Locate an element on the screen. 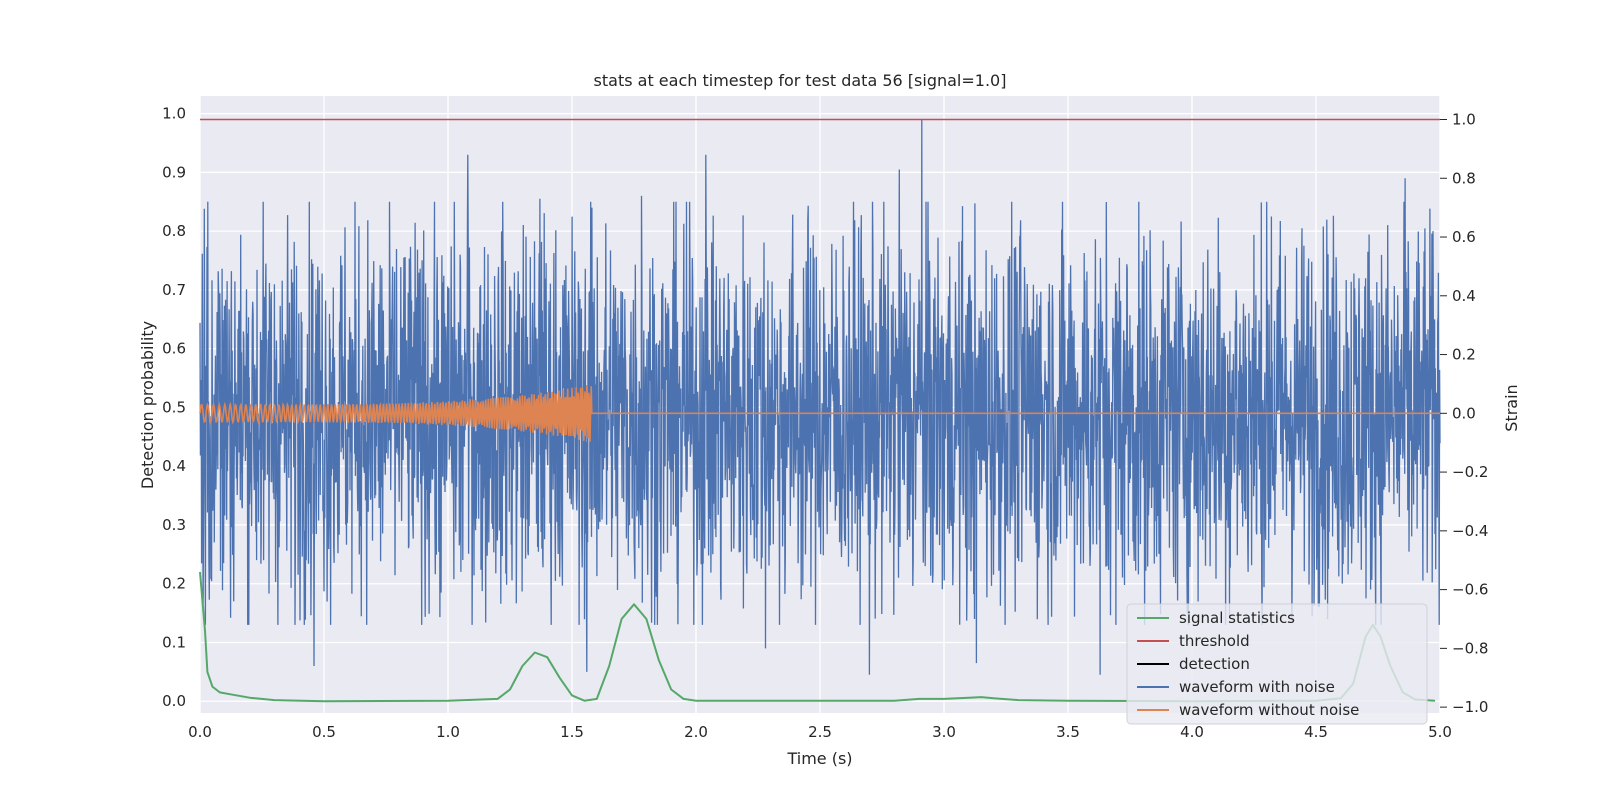  x-tick-label: 1.5 is located at coordinates (572, 732).